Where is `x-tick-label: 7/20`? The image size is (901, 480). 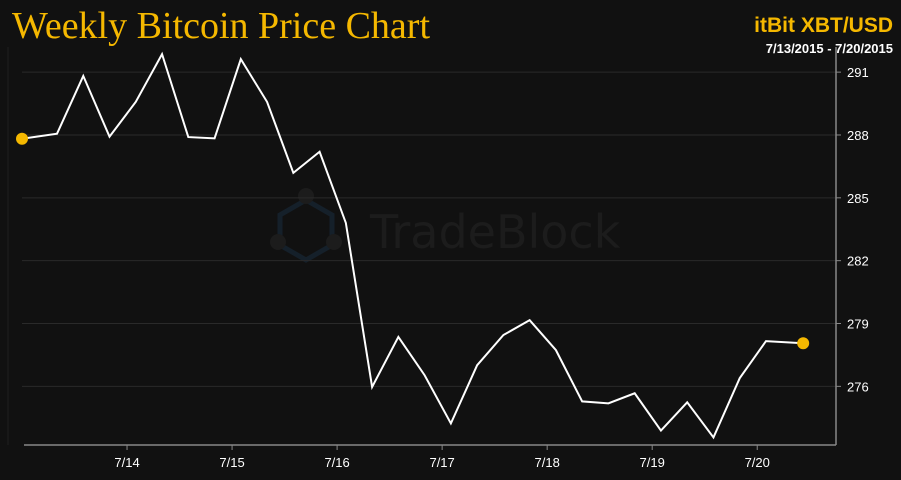 x-tick-label: 7/20 is located at coordinates (757, 462).